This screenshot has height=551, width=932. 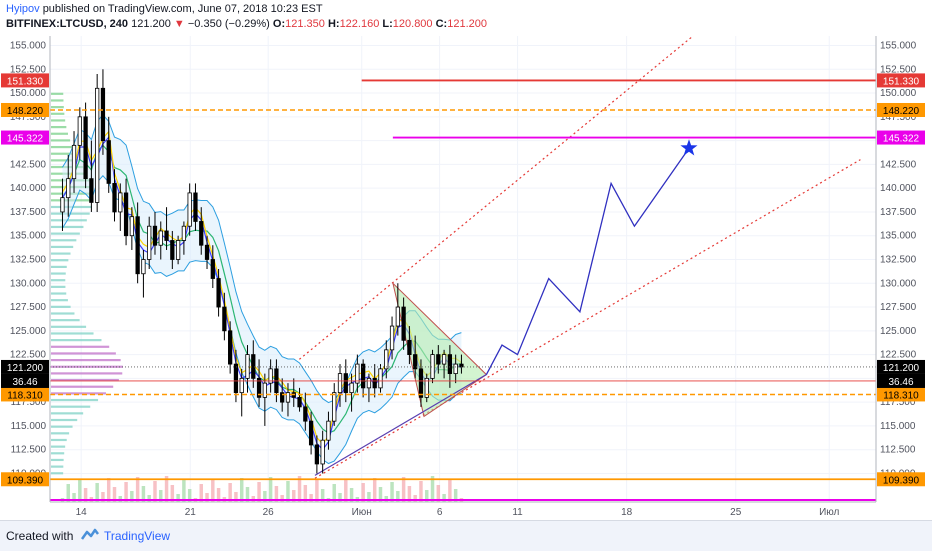 What do you see at coordinates (458, 512) in the screenshot?
I see `time-axis: 14 21 26 Июн 6 11 18 25 Июл` at bounding box center [458, 512].